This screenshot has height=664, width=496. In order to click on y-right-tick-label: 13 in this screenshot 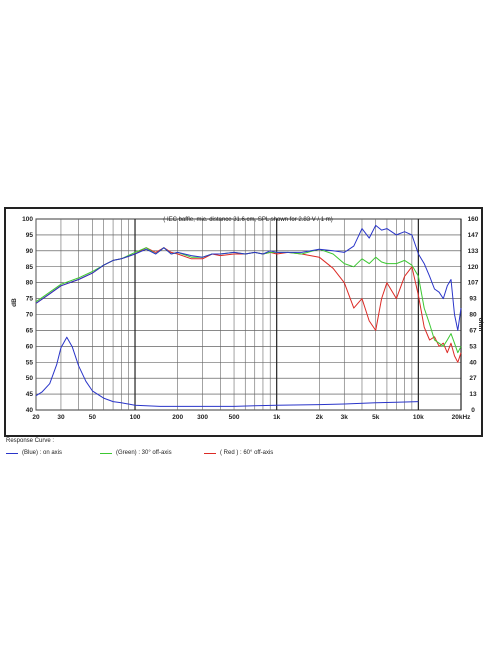, I will do `click(473, 394)`.